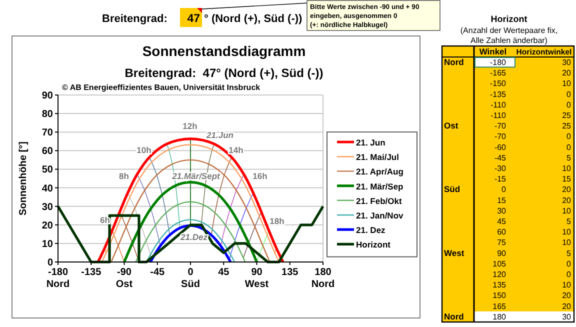 This screenshot has width=576, height=327. What do you see at coordinates (380, 171) in the screenshot?
I see `legend-label: 21. Apr/Aug` at bounding box center [380, 171].